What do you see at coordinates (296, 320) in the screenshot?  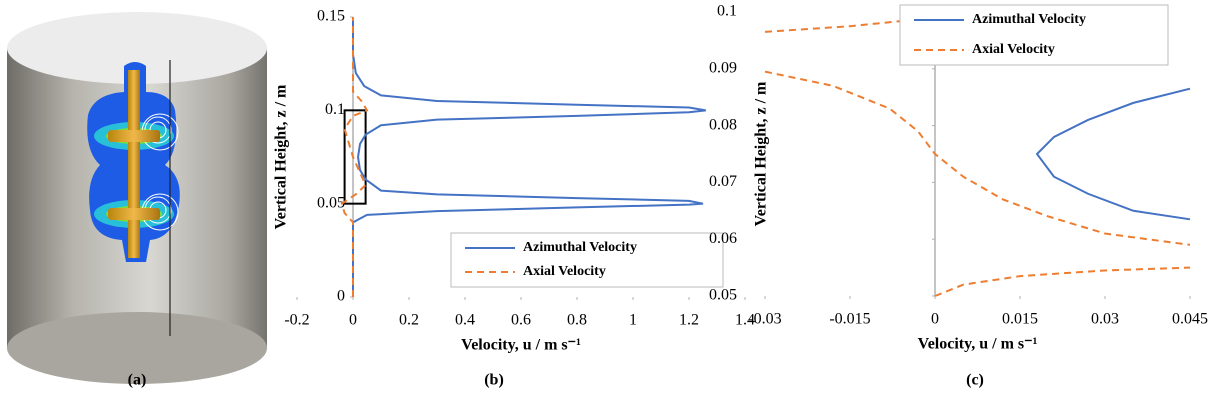 I see `x-tick-label: -0.2` at bounding box center [296, 320].